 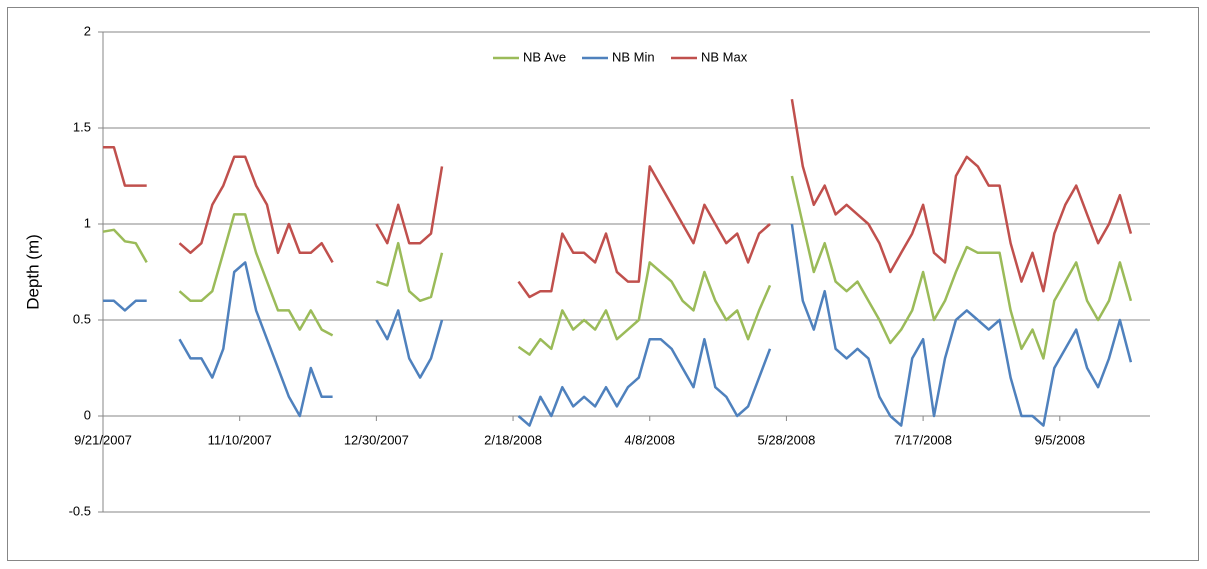 What do you see at coordinates (923, 439) in the screenshot?
I see `x-tick-label: 7/17/2008` at bounding box center [923, 439].